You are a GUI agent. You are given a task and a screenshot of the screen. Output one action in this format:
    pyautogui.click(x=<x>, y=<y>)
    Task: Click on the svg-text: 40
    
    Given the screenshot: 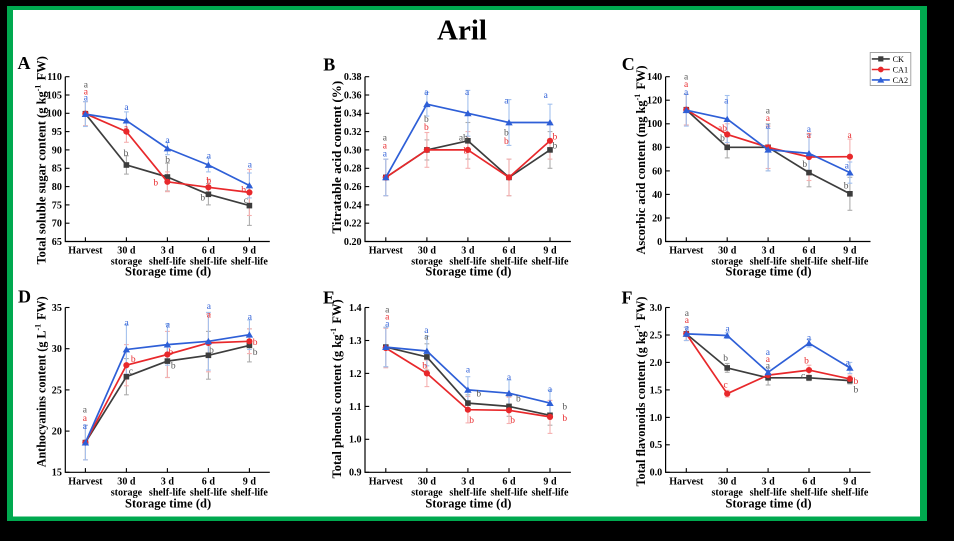 What is the action you would take?
    pyautogui.click(x=657, y=195)
    